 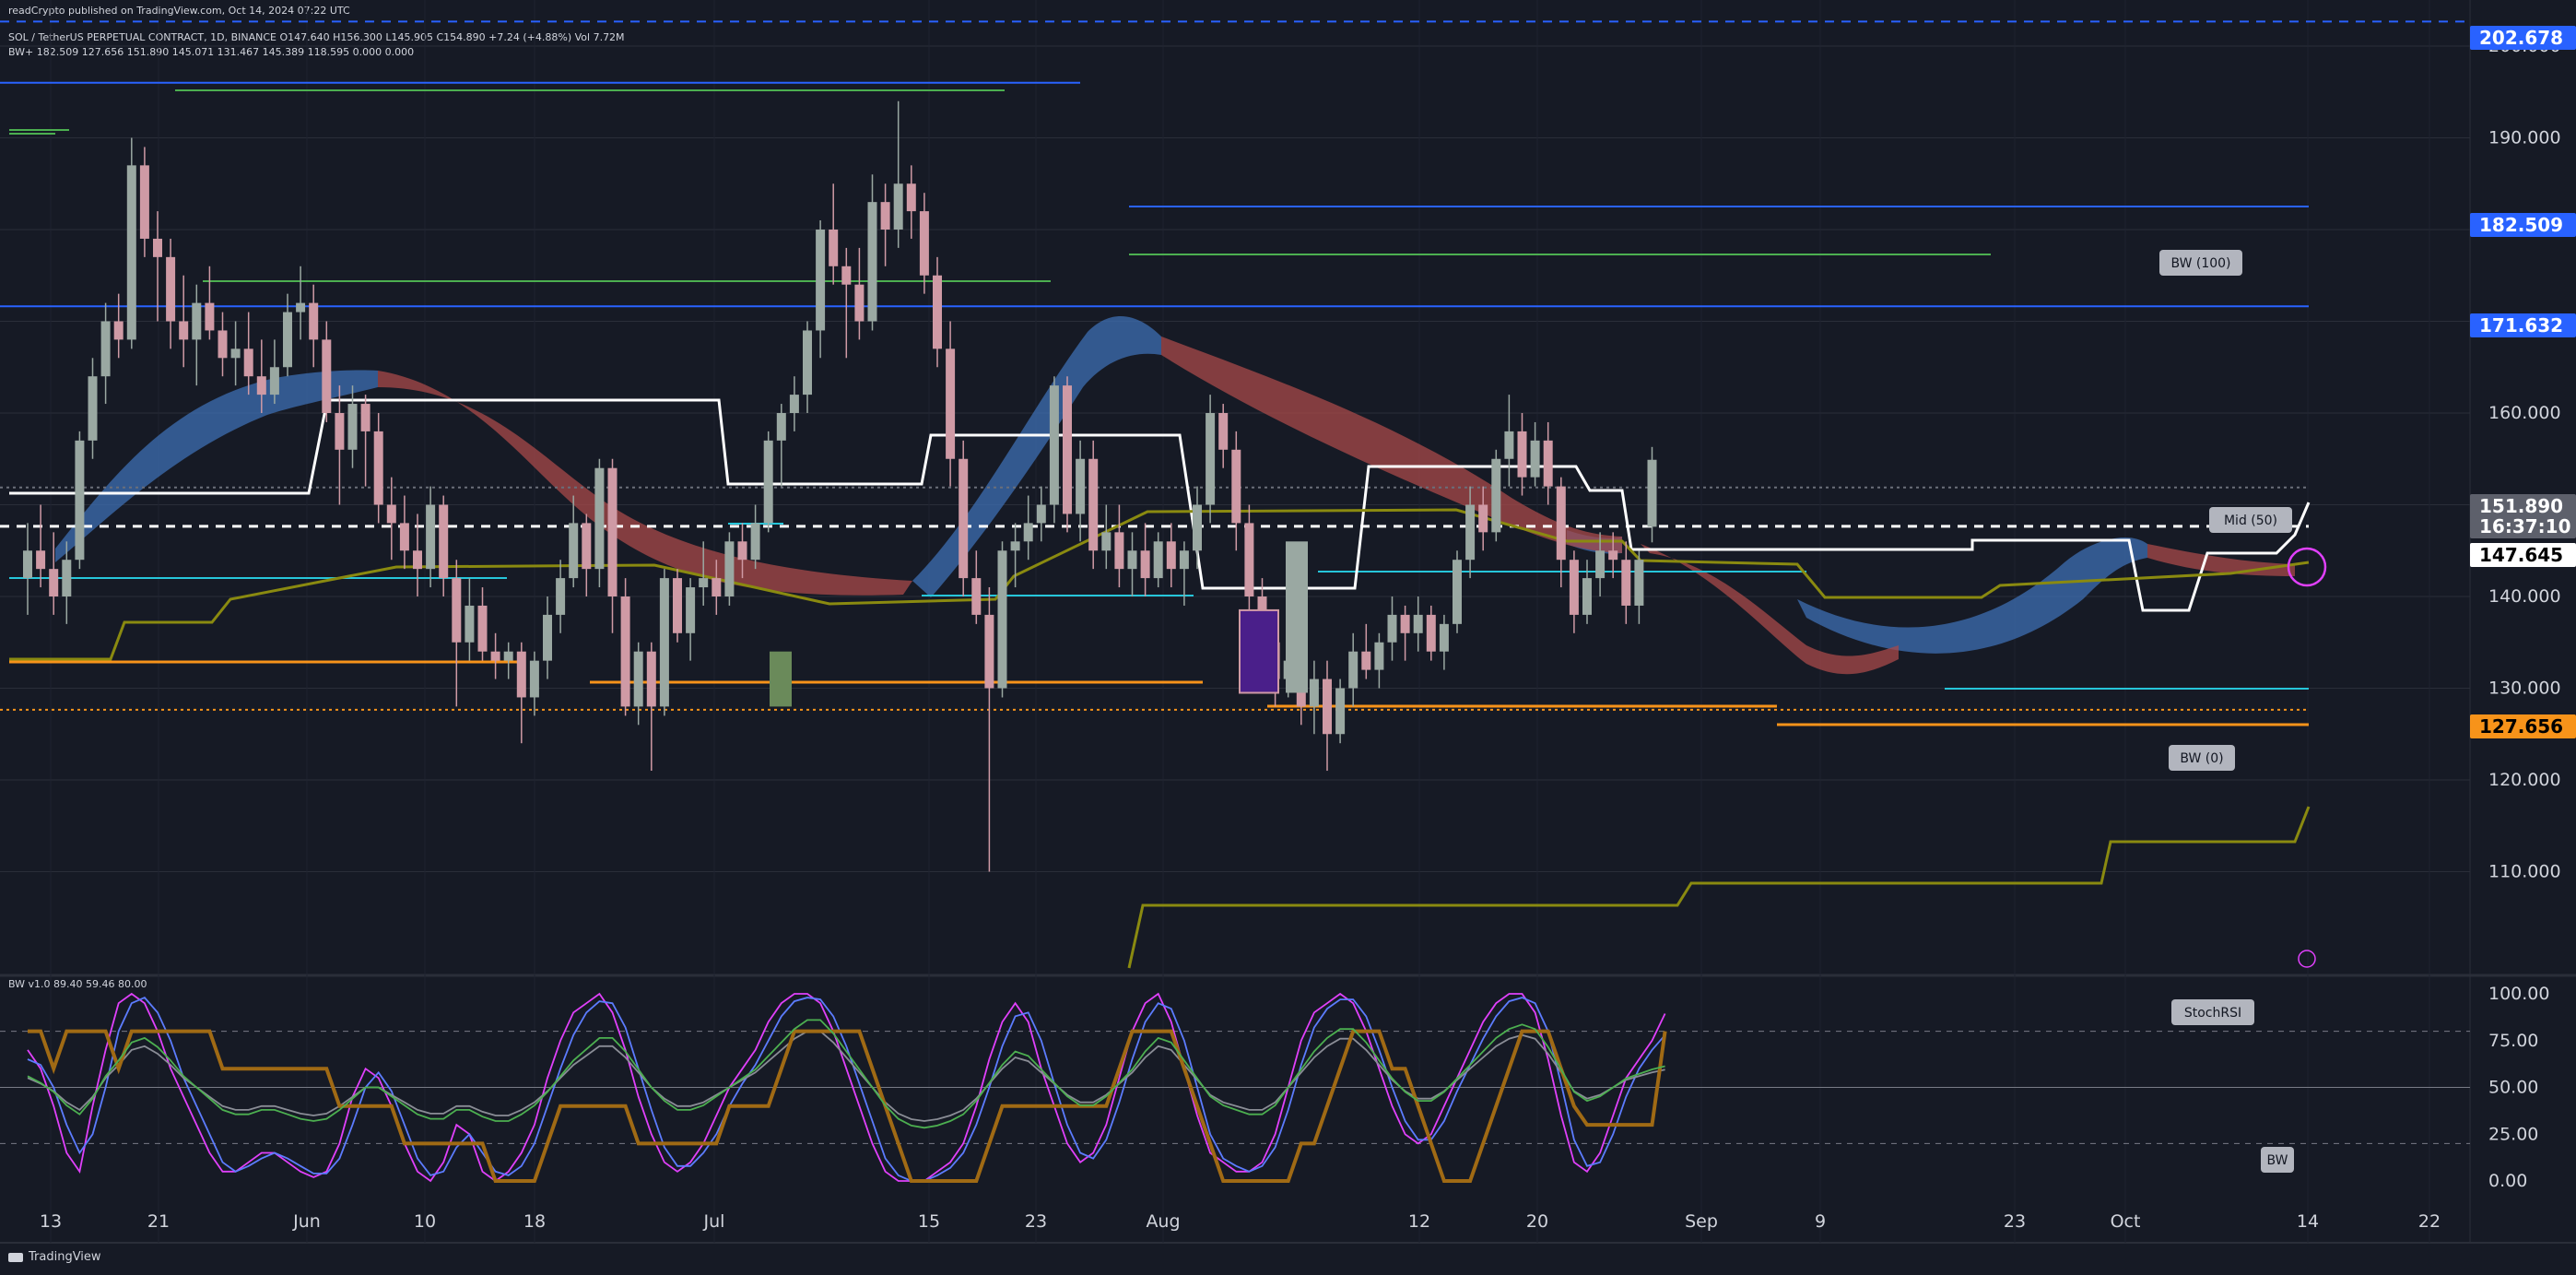 What do you see at coordinates (15, 1257) in the screenshot?
I see `tradingview-logo-icon` at bounding box center [15, 1257].